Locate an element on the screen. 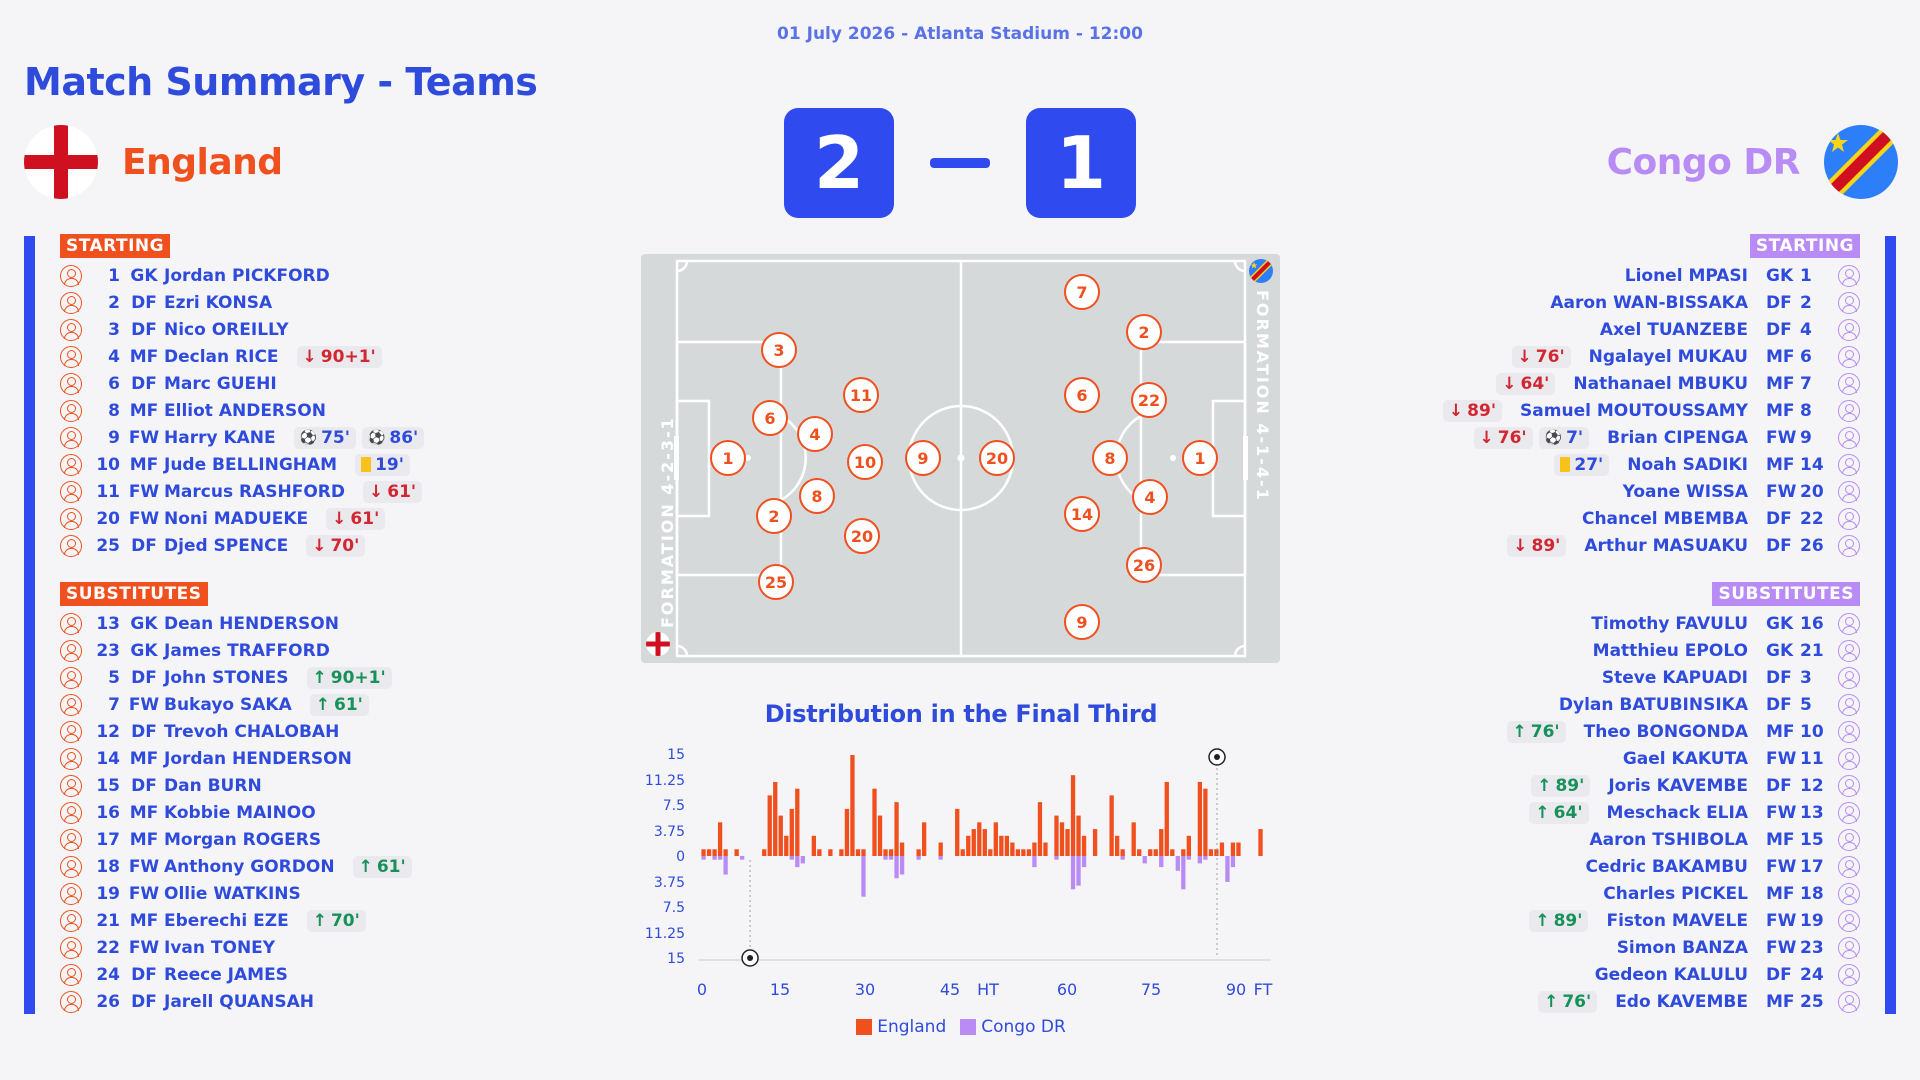 The width and height of the screenshot is (1920, 1080). player-row: Dylan BATUBINSIKA DF 5 is located at coordinates (1683, 704).